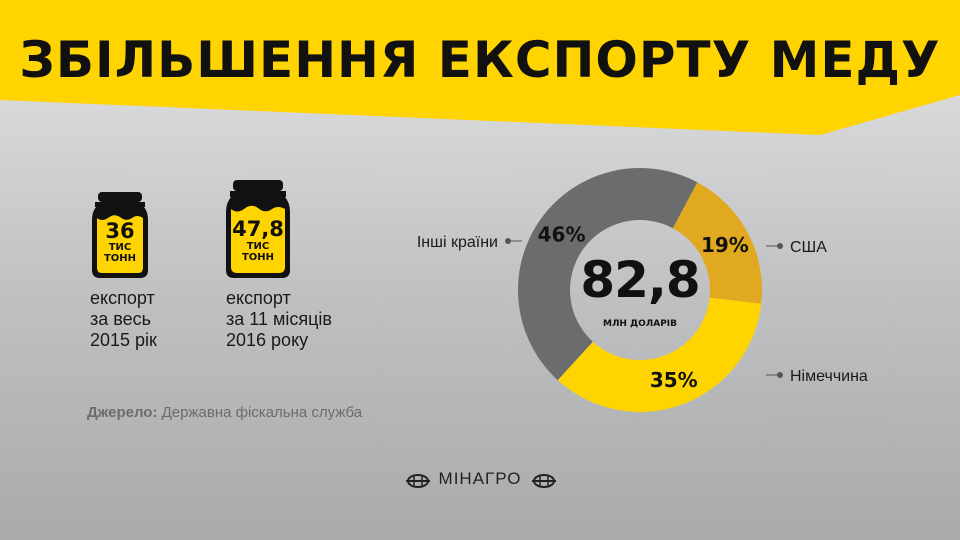 The image size is (960, 540). Describe the element at coordinates (544, 481) in the screenshot. I see `wheat-right-icon` at that location.